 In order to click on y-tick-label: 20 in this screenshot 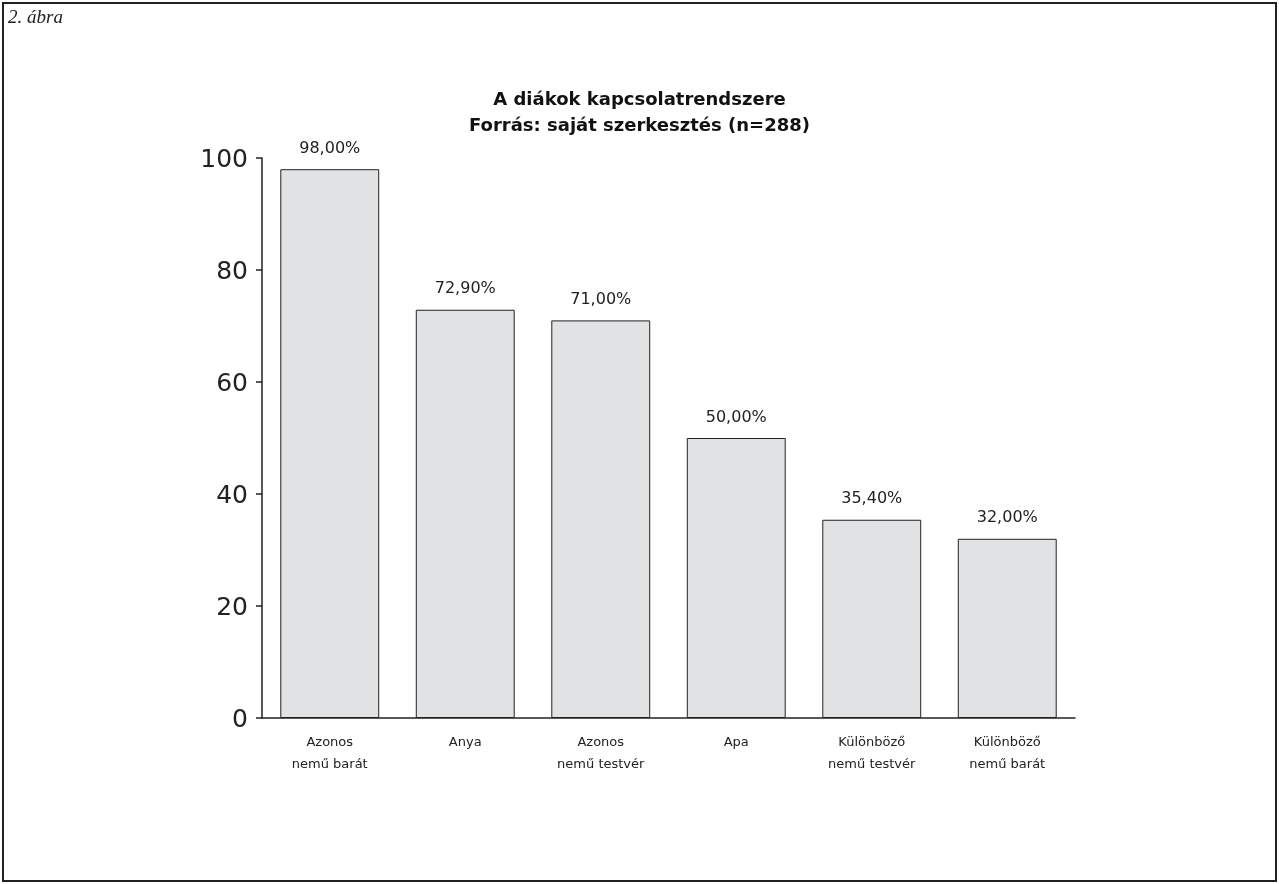, I will do `click(232, 606)`.